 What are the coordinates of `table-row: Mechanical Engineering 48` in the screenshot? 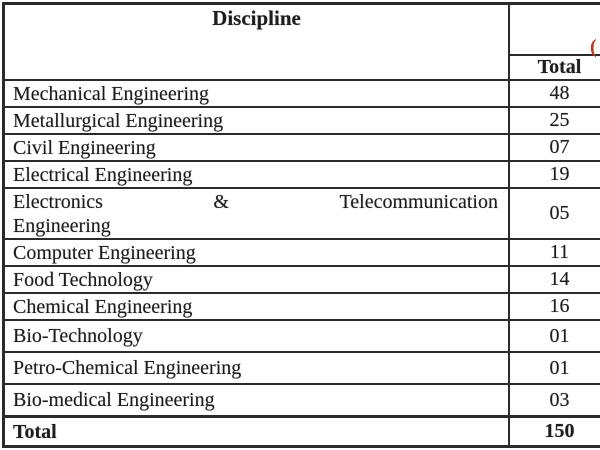 It's located at (302, 92).